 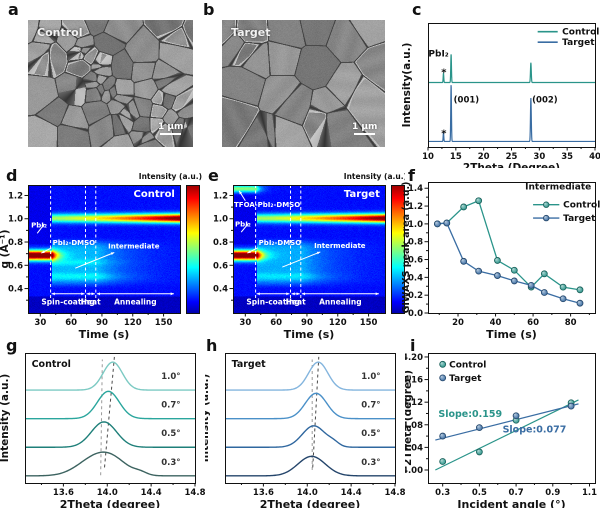 I want to click on scalebar-b: 1 μm, so click(x=364, y=128).